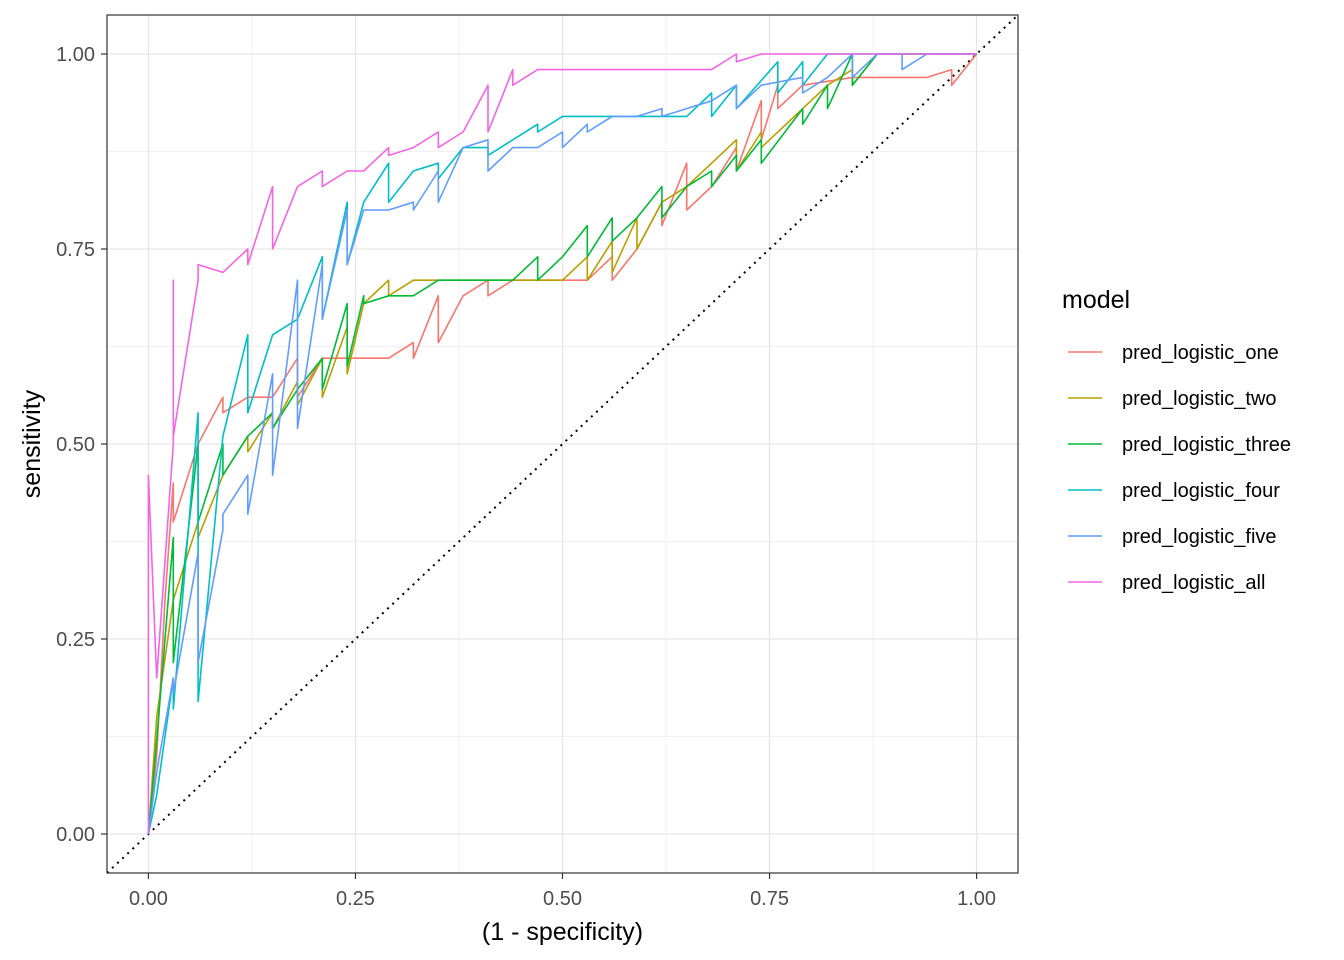  I want to click on y-tick-label: 0.75, so click(75, 250).